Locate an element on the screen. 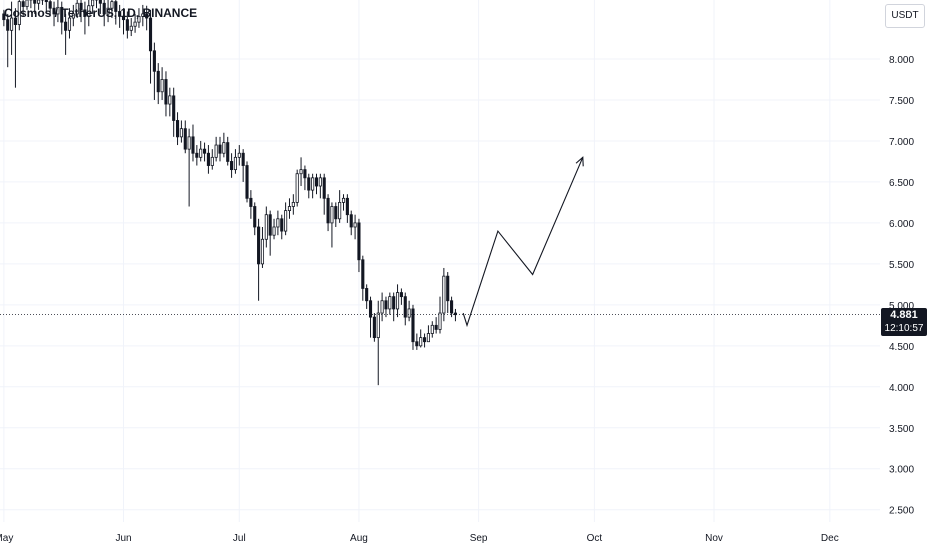 Image resolution: width=932 pixels, height=555 pixels. projection-drawing is located at coordinates (523, 242).